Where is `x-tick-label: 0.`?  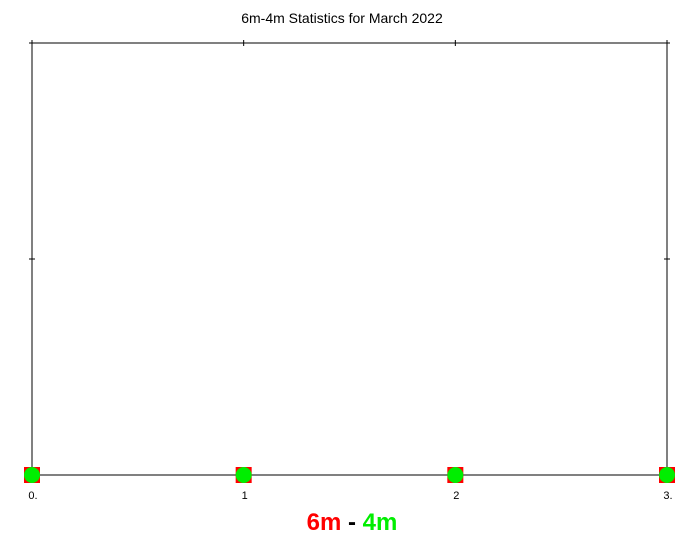 x-tick-label: 0. is located at coordinates (32, 496).